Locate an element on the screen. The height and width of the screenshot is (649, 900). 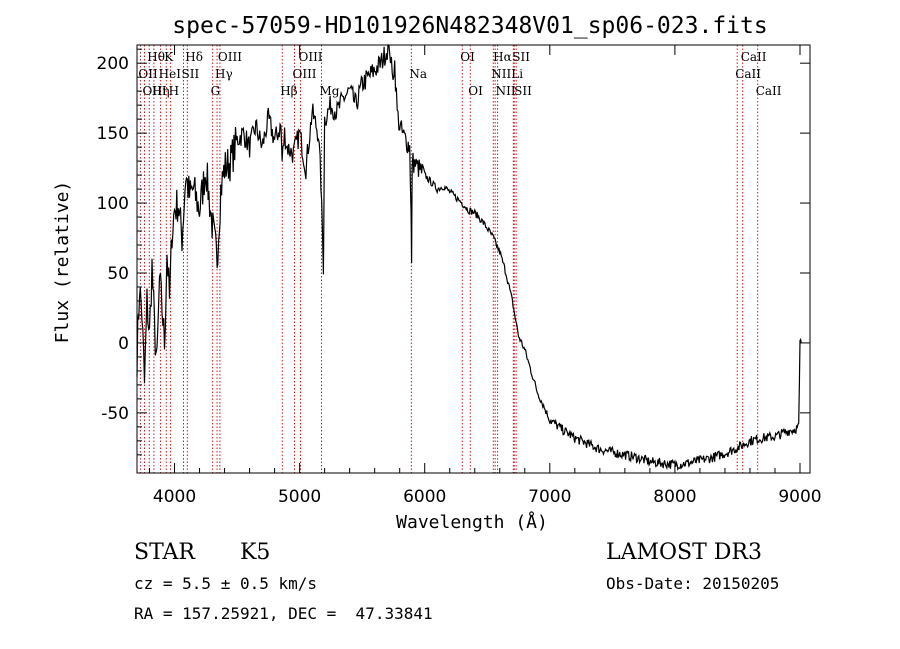
x-axis-label: Wavelength (Å) is located at coordinates (472, 522).